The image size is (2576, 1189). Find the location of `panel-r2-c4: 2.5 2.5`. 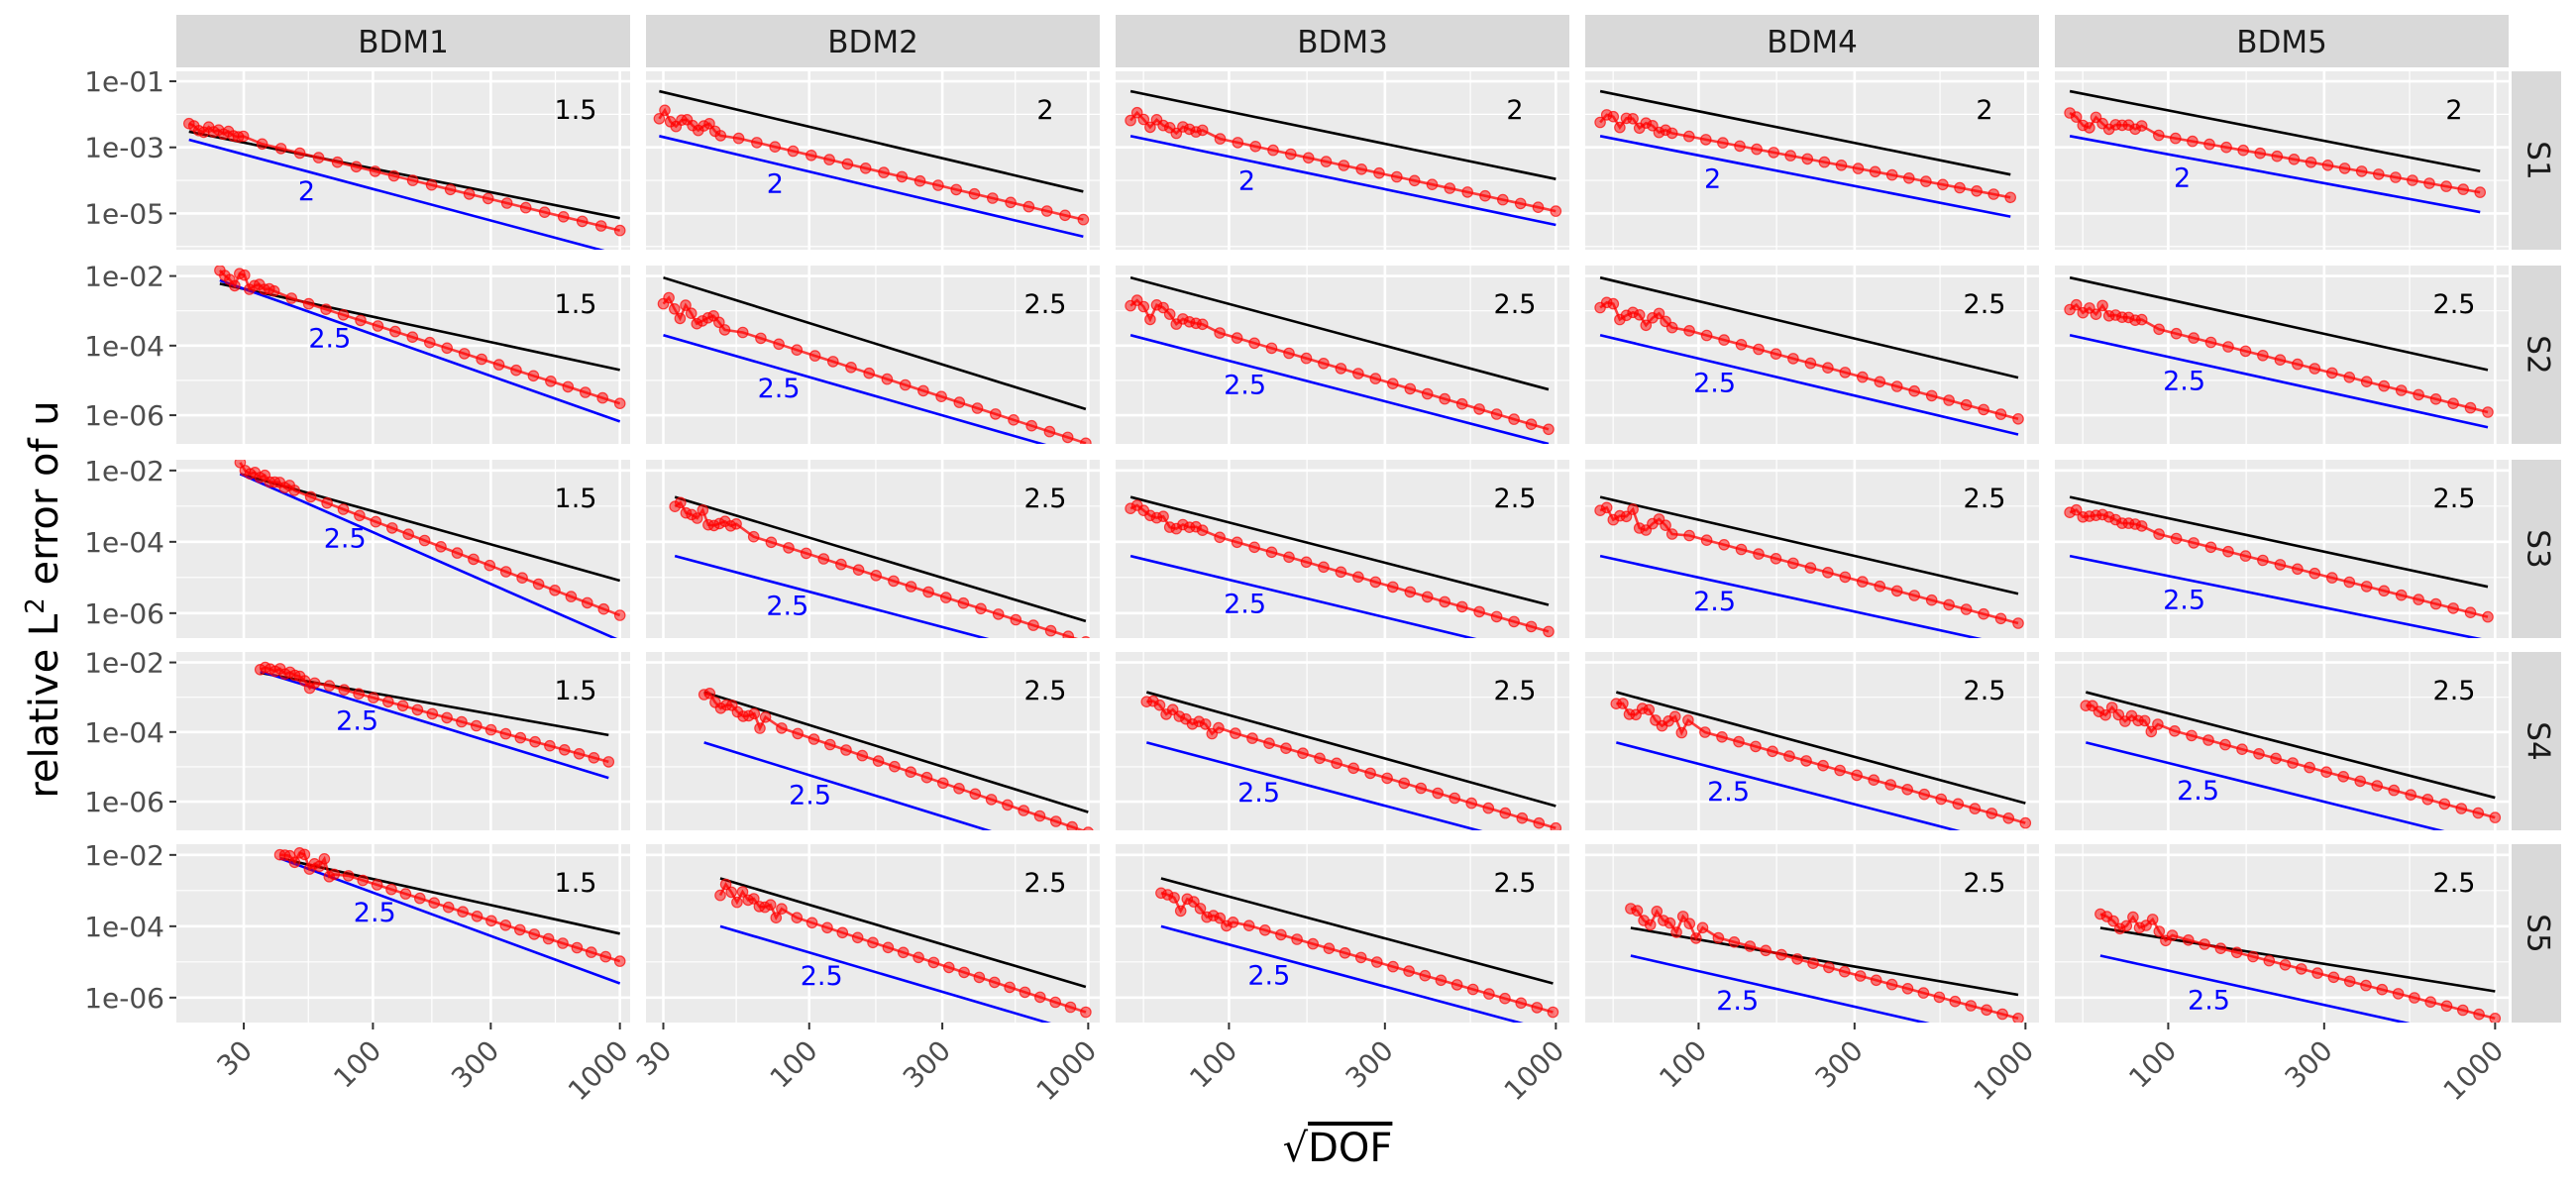

panel-r2-c4: 2.5 2.5 is located at coordinates (2282, 549).